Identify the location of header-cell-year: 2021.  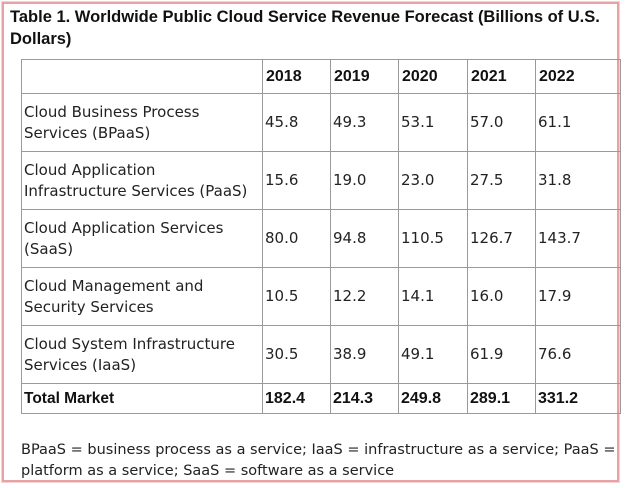
(501, 76).